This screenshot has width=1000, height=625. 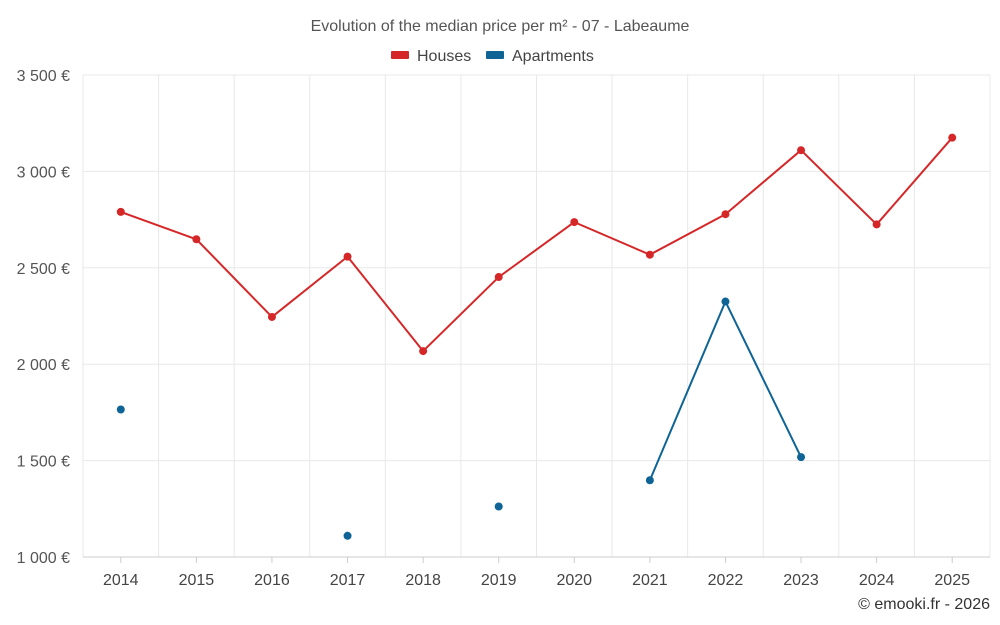 I want to click on legend-houses-label: Houses, so click(x=444, y=56).